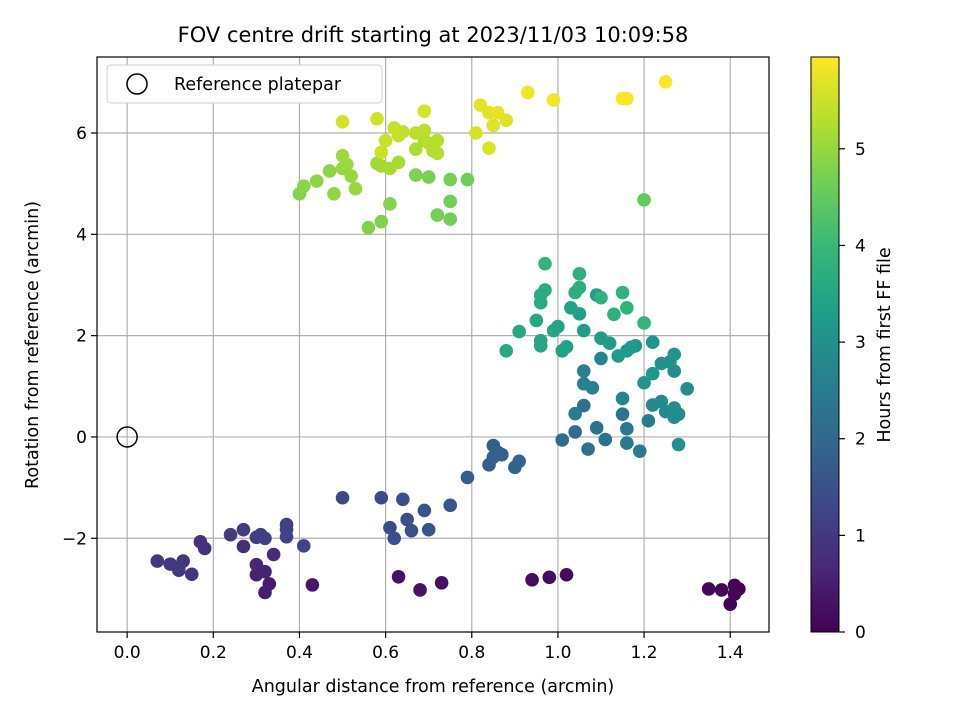 The height and width of the screenshot is (720, 960). I want to click on reference-platepar-marker, so click(127, 437).